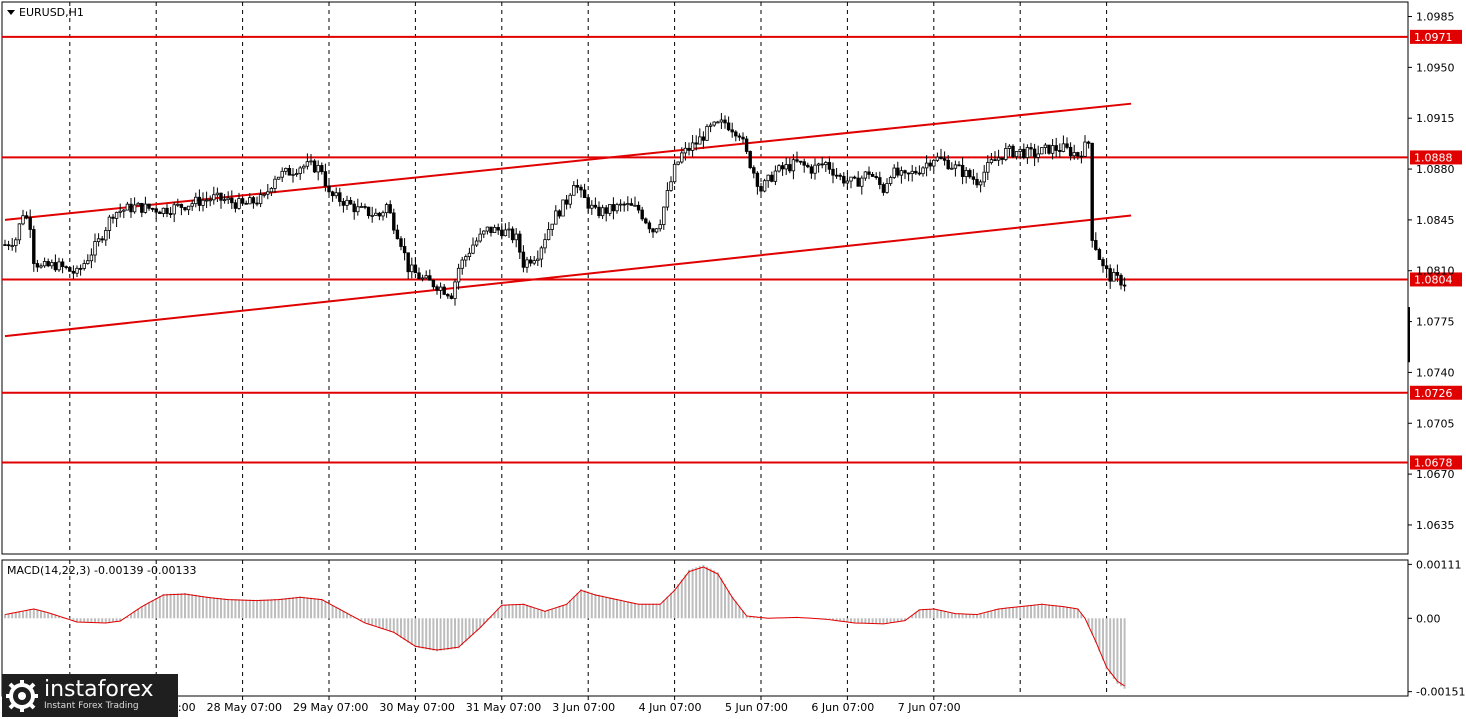 The width and height of the screenshot is (1466, 719). I want to click on macd-signal-line, so click(564, 626).